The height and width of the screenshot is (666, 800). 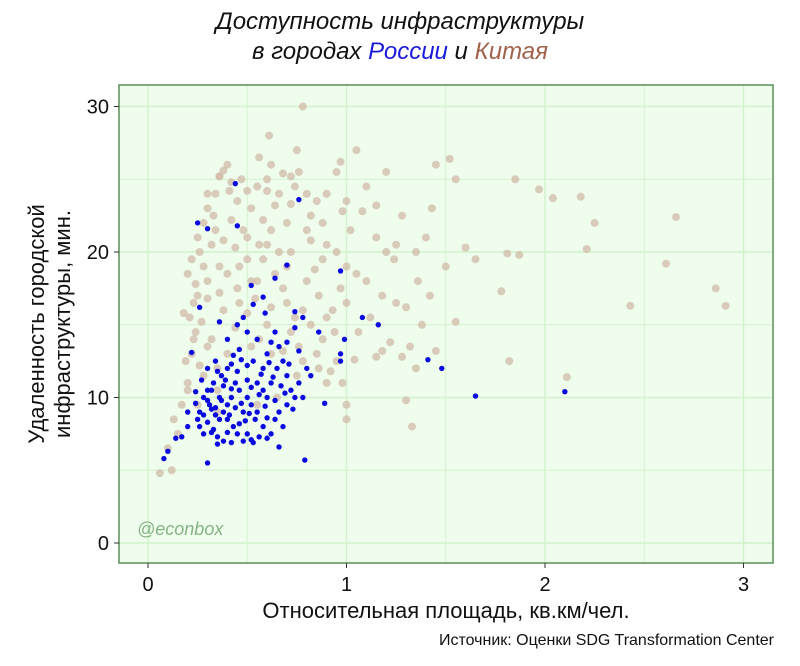 I want to click on x-axis-label: Относительная площадь, кв.км/чел., so click(x=445, y=610).